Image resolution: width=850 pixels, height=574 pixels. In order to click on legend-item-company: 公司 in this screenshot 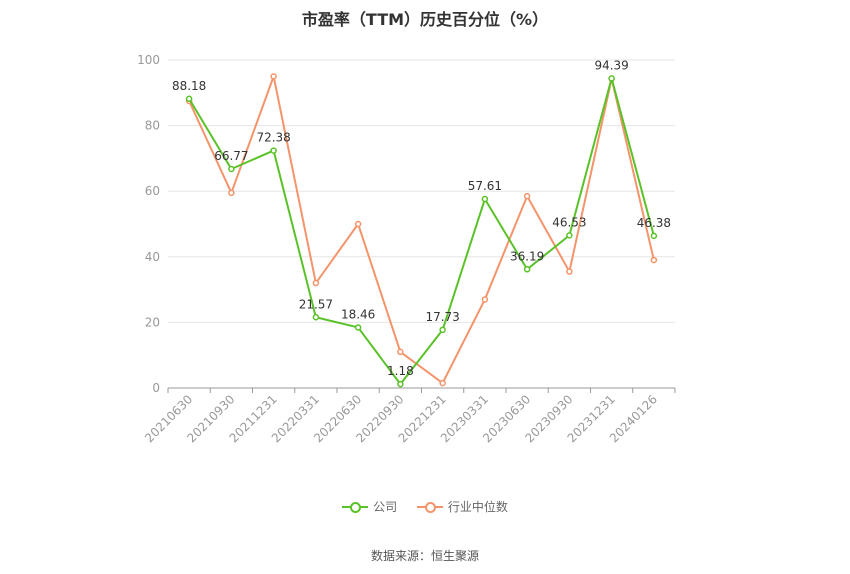, I will do `click(369, 506)`.